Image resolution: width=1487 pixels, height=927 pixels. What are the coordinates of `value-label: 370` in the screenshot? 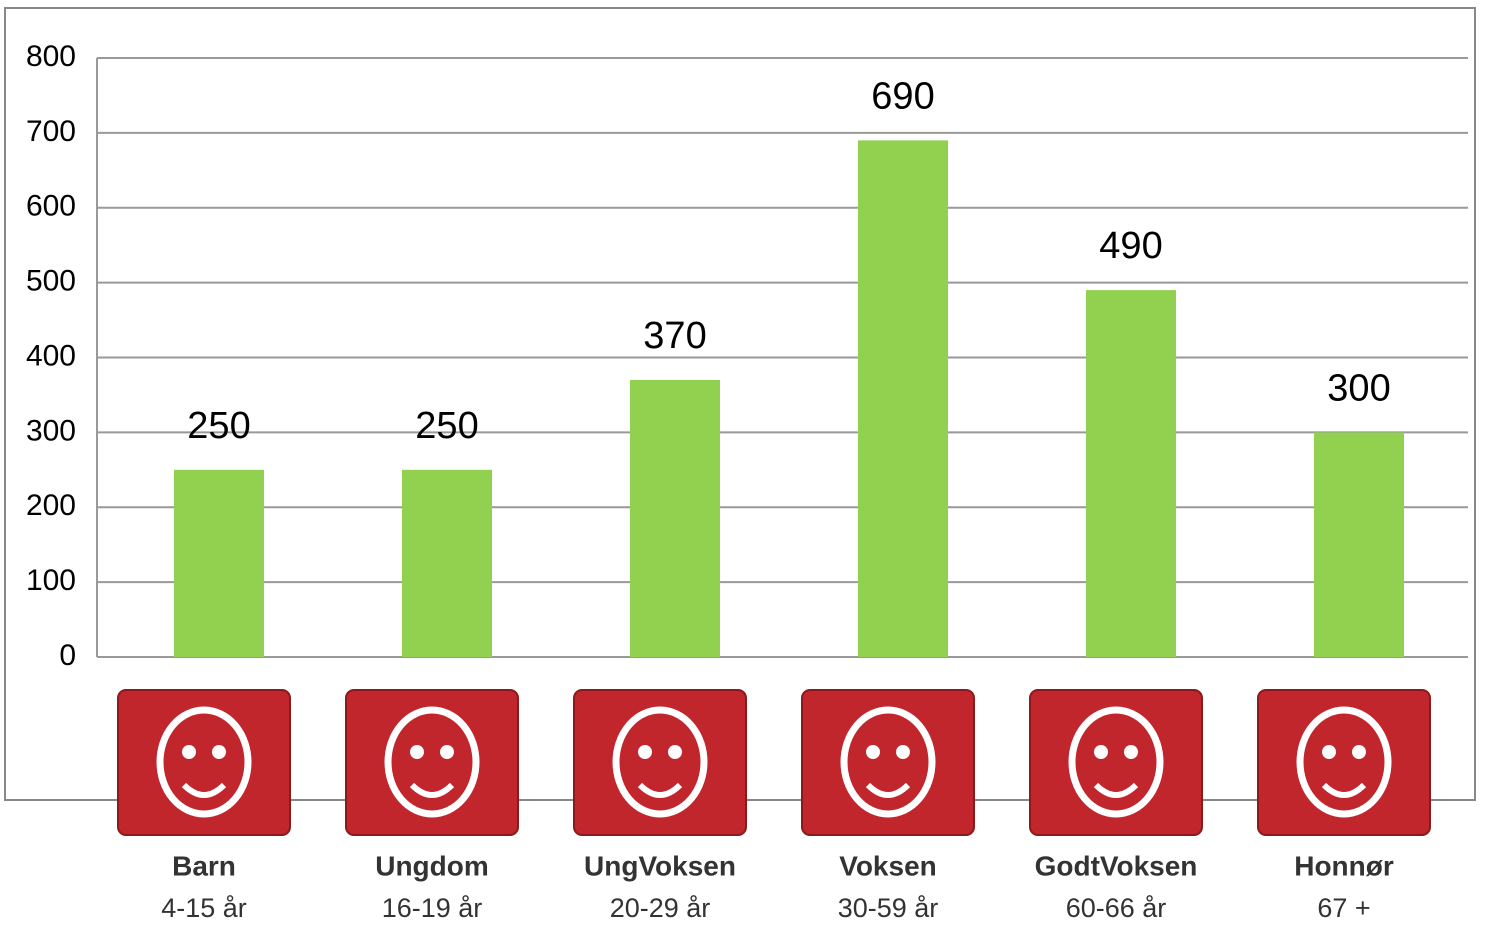 It's located at (674, 336).